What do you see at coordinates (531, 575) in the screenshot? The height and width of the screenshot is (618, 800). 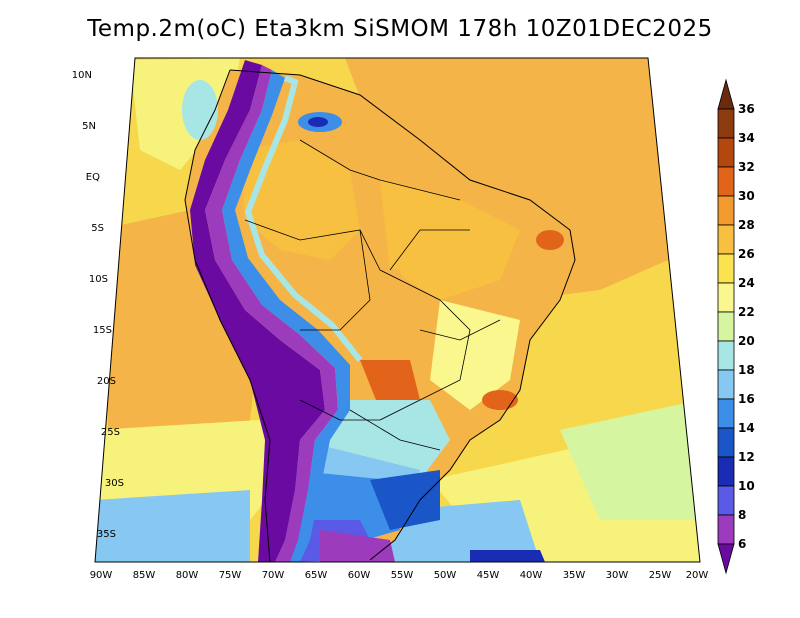 I see `lon-tick-label: 40W` at bounding box center [531, 575].